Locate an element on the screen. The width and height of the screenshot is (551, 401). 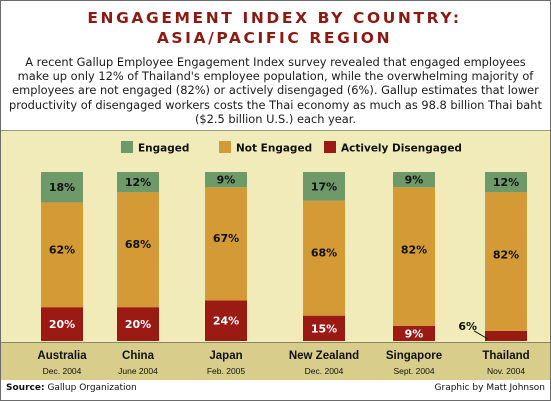
category-label-japan: Japan is located at coordinates (225, 356).